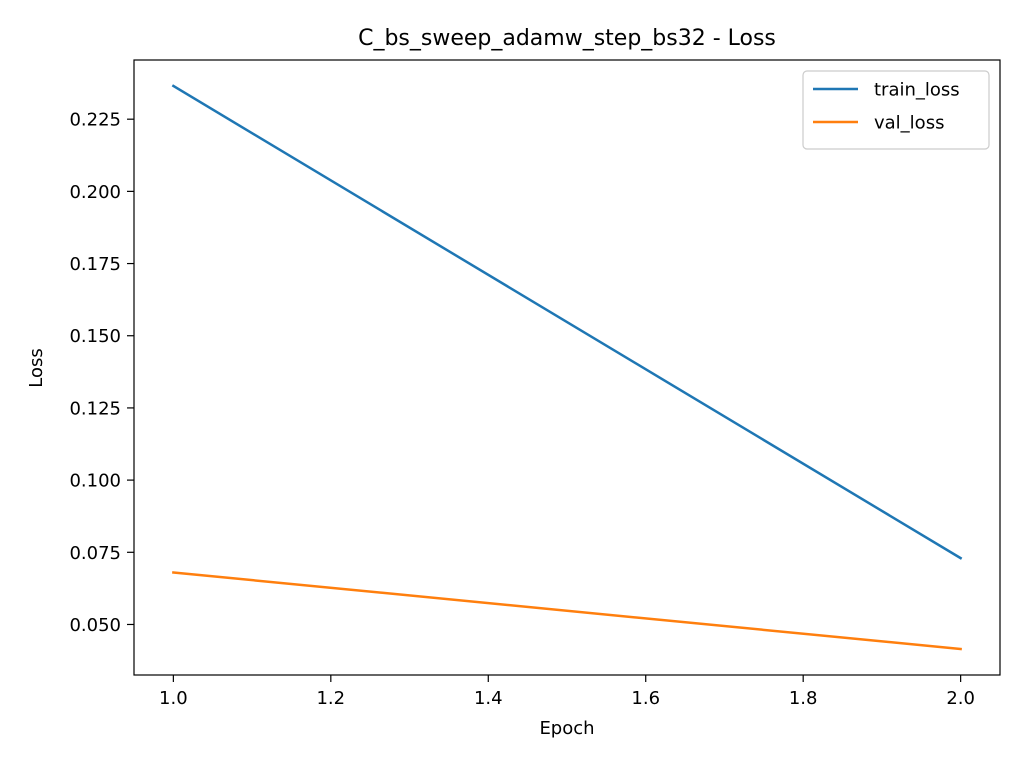  What do you see at coordinates (95, 336) in the screenshot?
I see `y-tick-label: 0.150` at bounding box center [95, 336].